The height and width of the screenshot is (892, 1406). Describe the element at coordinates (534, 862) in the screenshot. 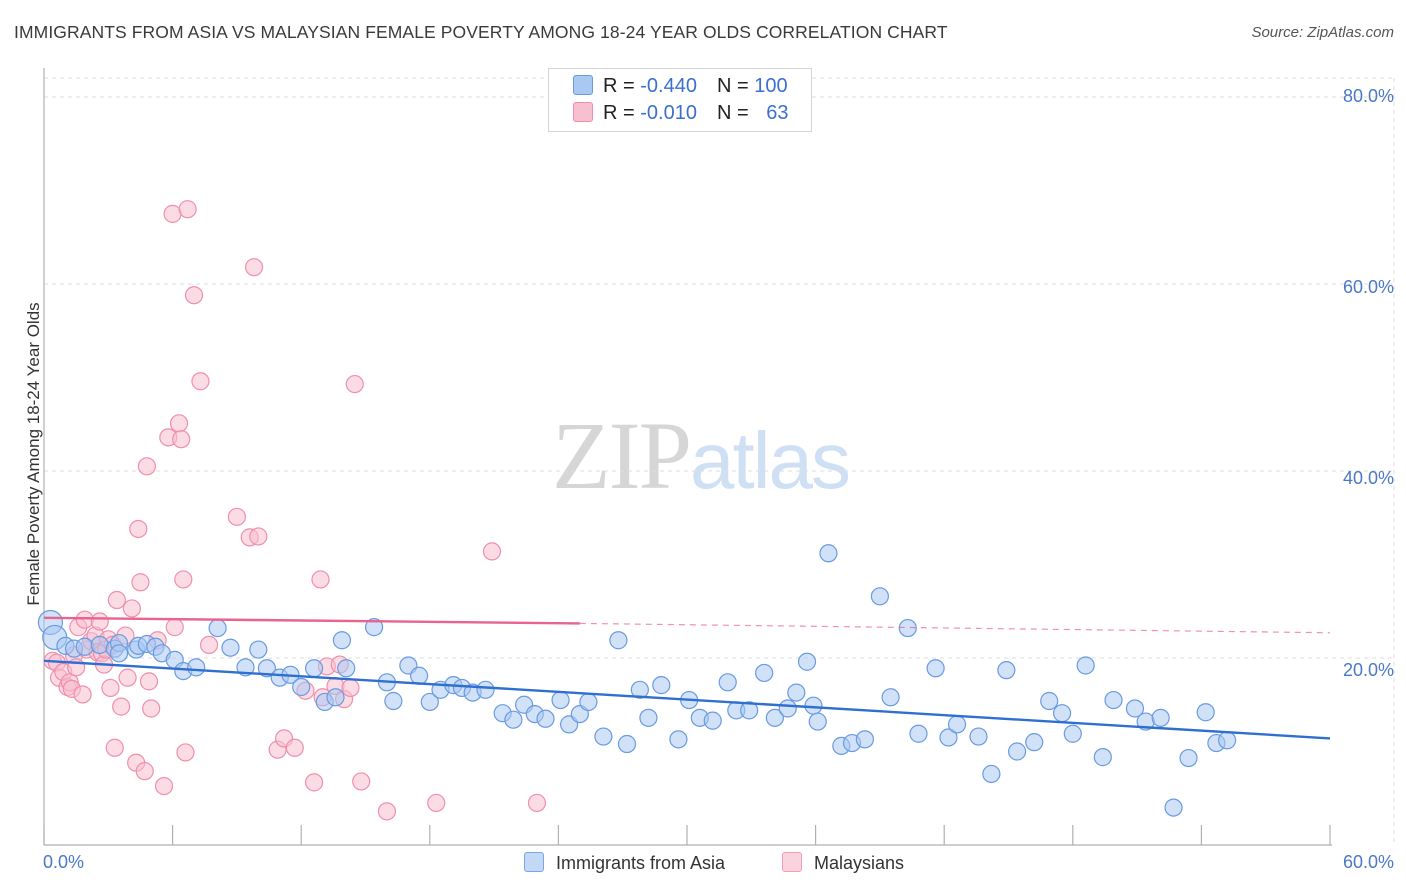

I see `bottom-swatch-asia` at that location.